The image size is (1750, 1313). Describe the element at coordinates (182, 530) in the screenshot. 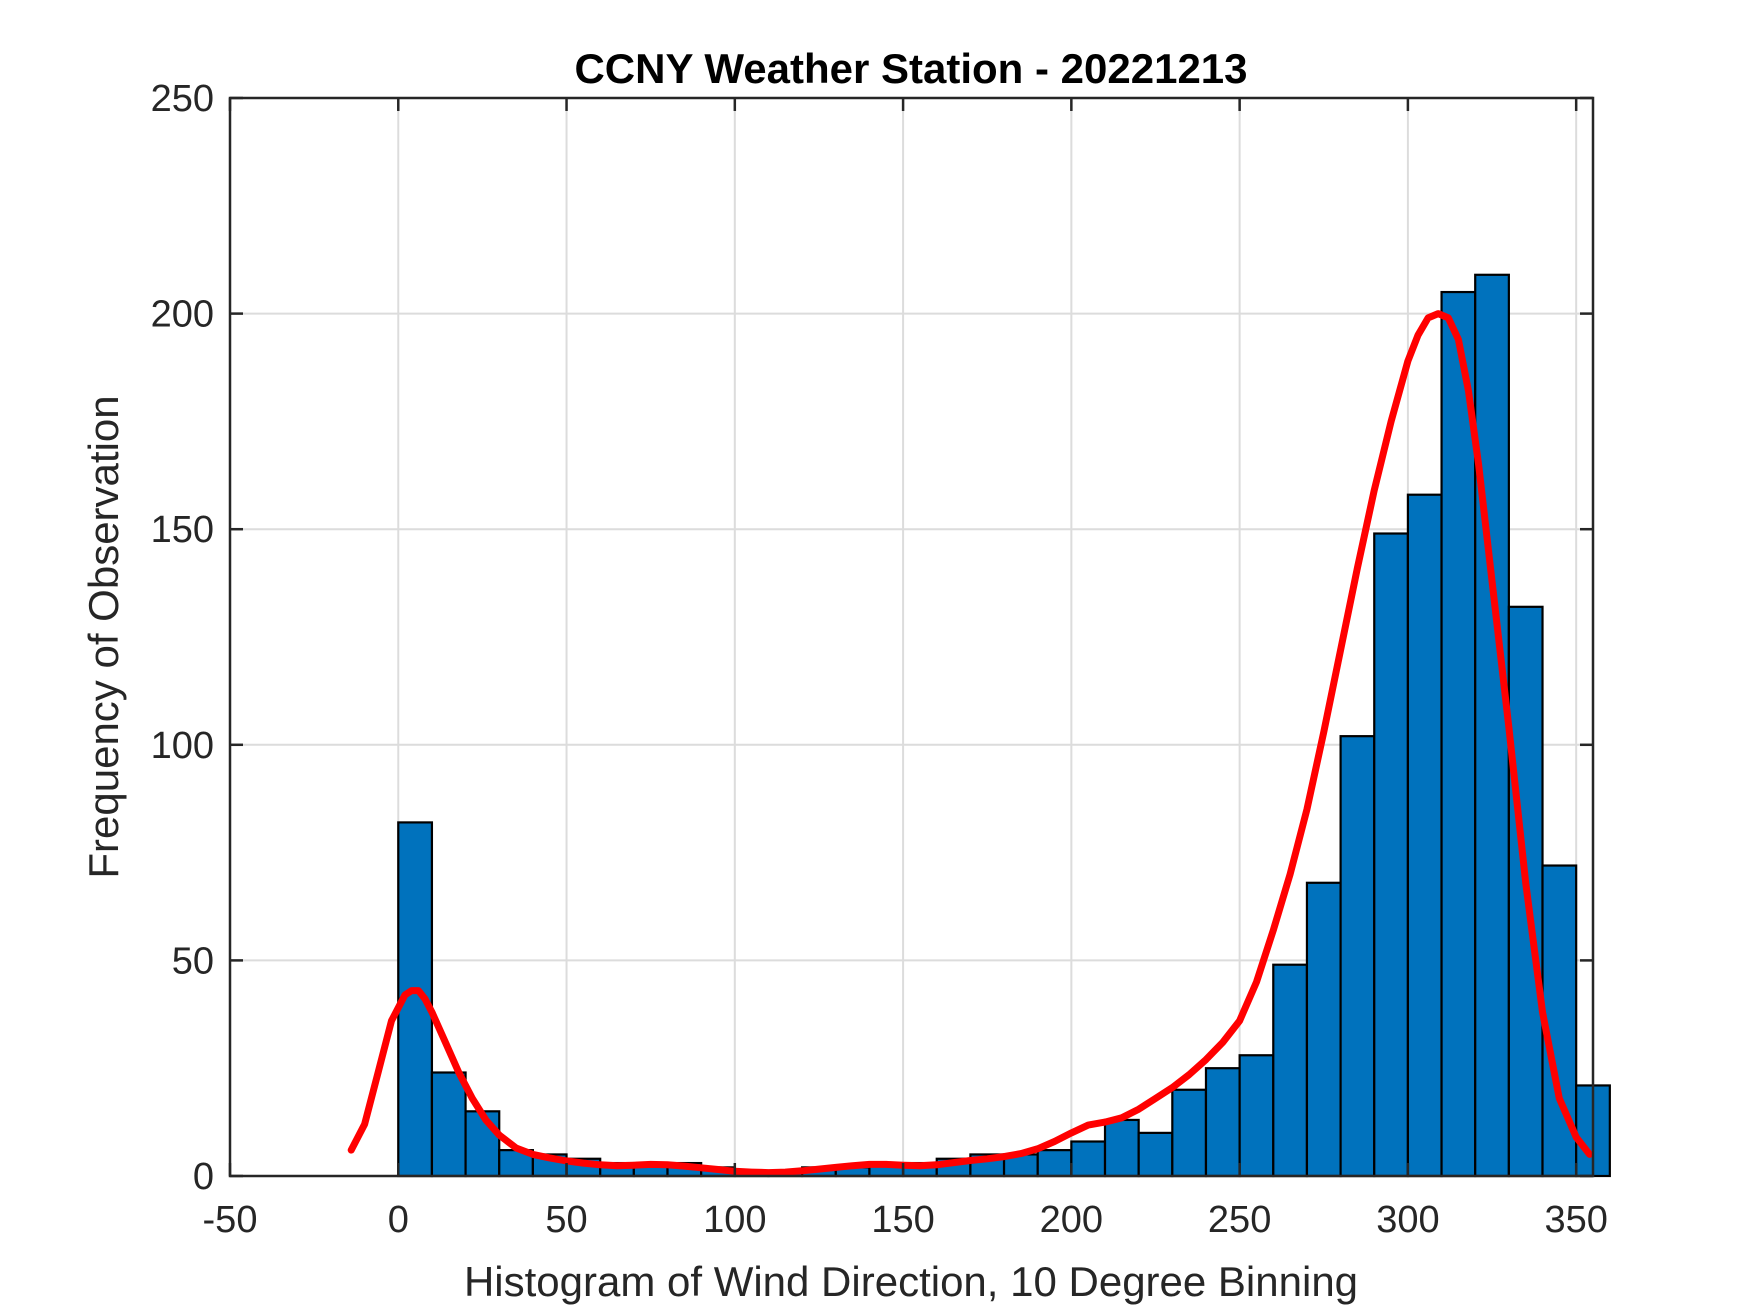

I see `y-tick-label: 150` at that location.